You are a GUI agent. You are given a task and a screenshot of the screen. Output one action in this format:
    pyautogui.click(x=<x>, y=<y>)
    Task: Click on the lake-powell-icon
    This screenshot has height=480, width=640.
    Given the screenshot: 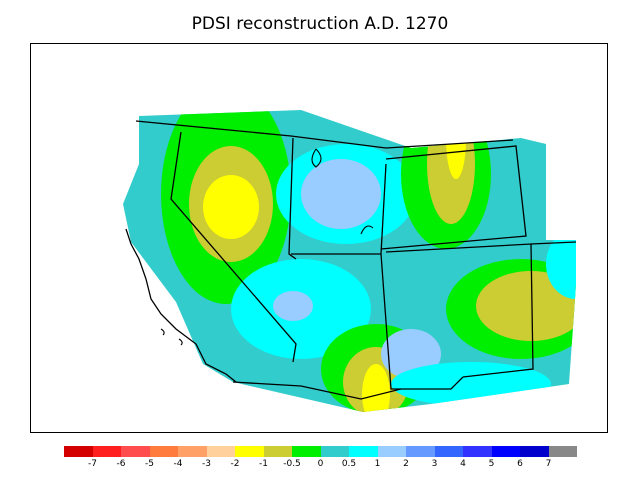 What is the action you would take?
    pyautogui.click(x=367, y=230)
    